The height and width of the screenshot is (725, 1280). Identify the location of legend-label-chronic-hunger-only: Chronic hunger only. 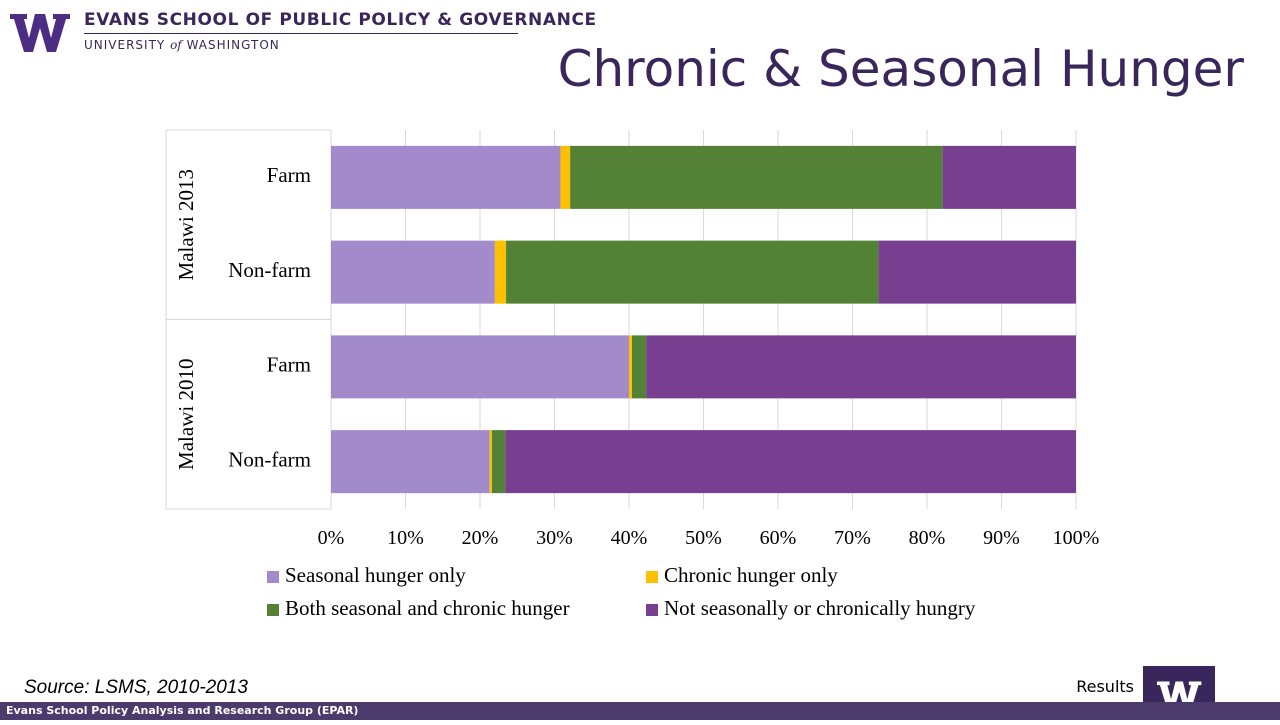
(751, 575).